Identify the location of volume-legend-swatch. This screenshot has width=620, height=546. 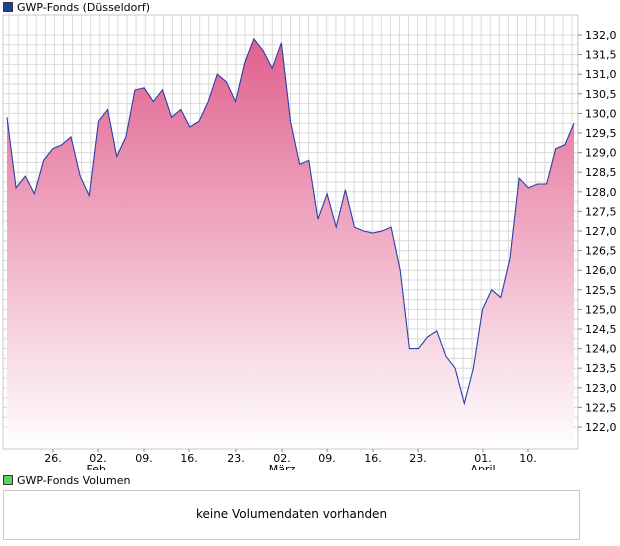
(8, 480).